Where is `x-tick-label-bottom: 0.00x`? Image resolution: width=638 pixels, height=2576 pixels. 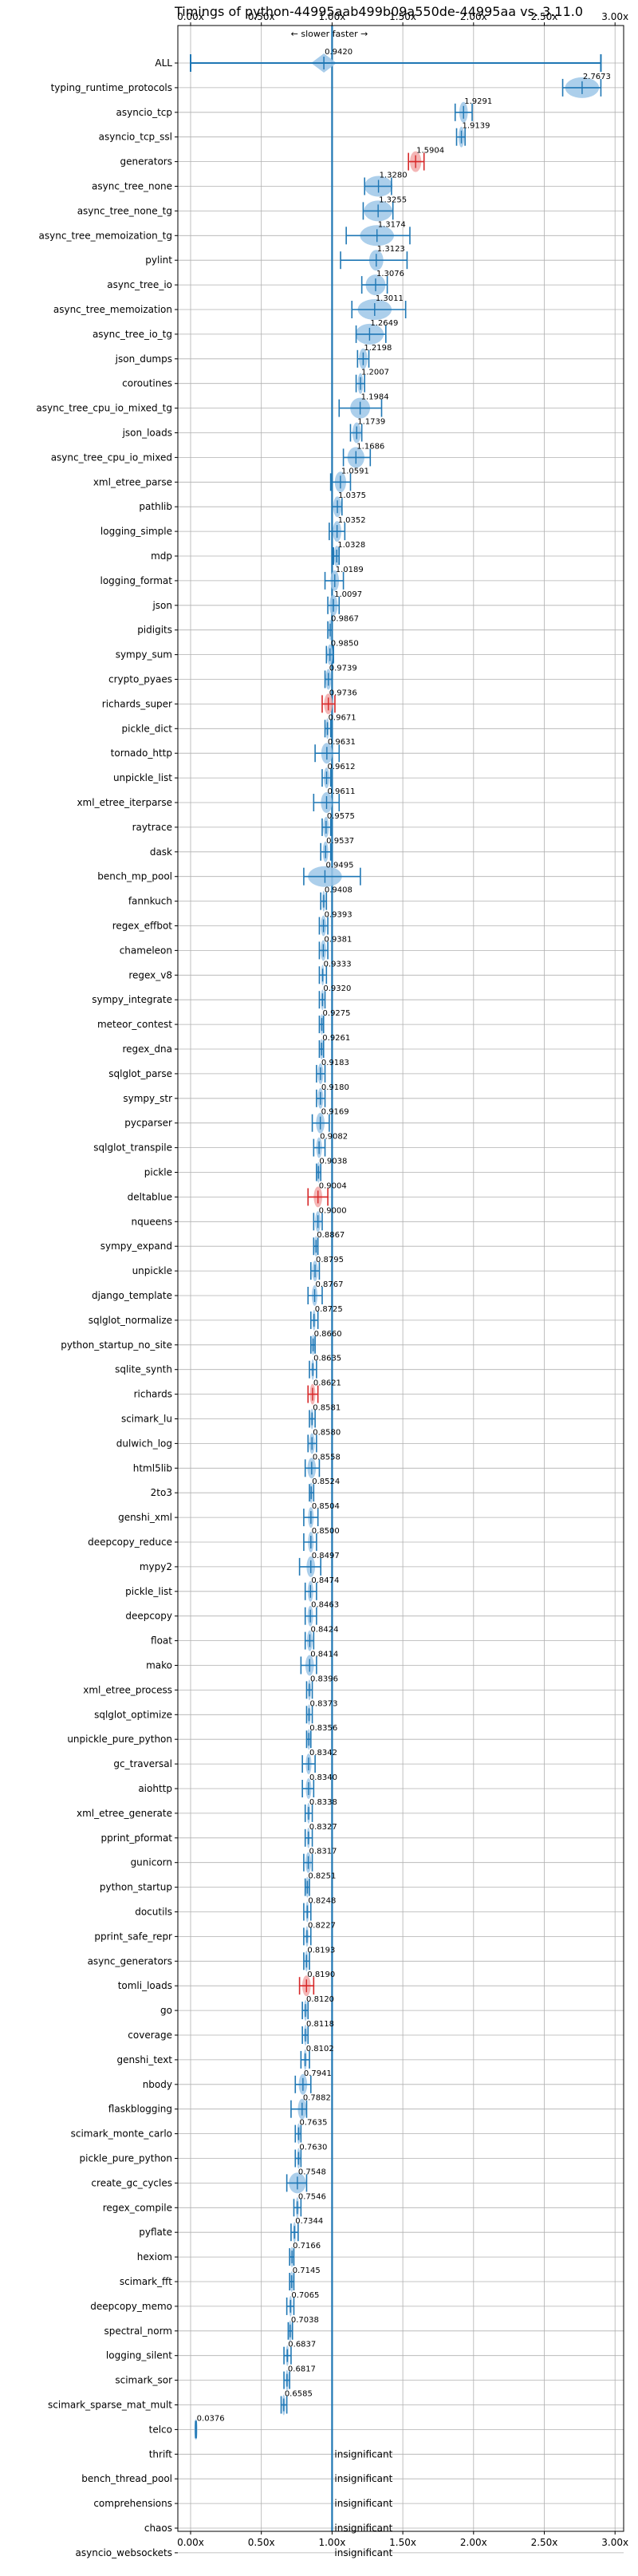 x-tick-label-bottom: 0.00x is located at coordinates (190, 2542).